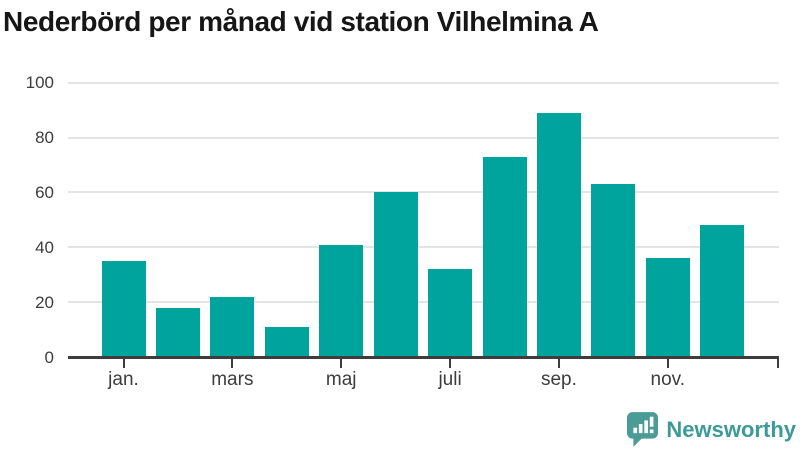  Describe the element at coordinates (423, 357) in the screenshot. I see `x-axis-line` at that location.